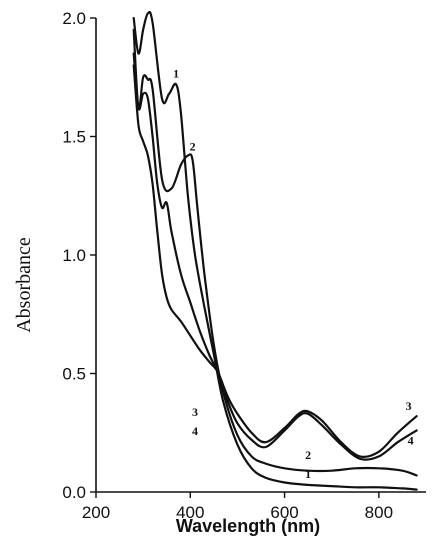 This screenshot has width=437, height=550. What do you see at coordinates (74, 18) in the screenshot?
I see `y-tick-label: 2.0` at bounding box center [74, 18].